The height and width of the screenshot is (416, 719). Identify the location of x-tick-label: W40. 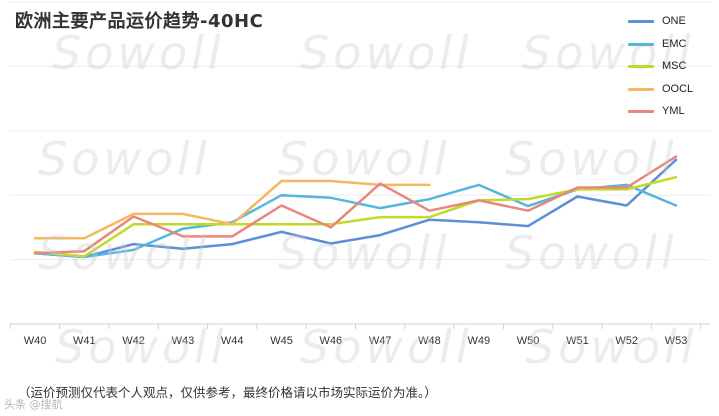
(35, 341).